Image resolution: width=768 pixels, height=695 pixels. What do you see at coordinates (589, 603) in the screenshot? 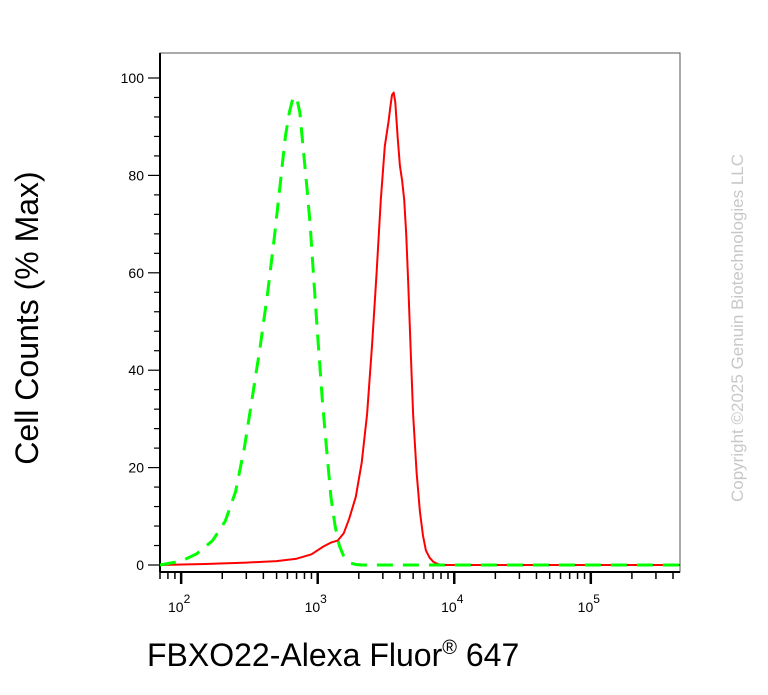
I see `x-tick-label: 10⁵` at bounding box center [589, 603].